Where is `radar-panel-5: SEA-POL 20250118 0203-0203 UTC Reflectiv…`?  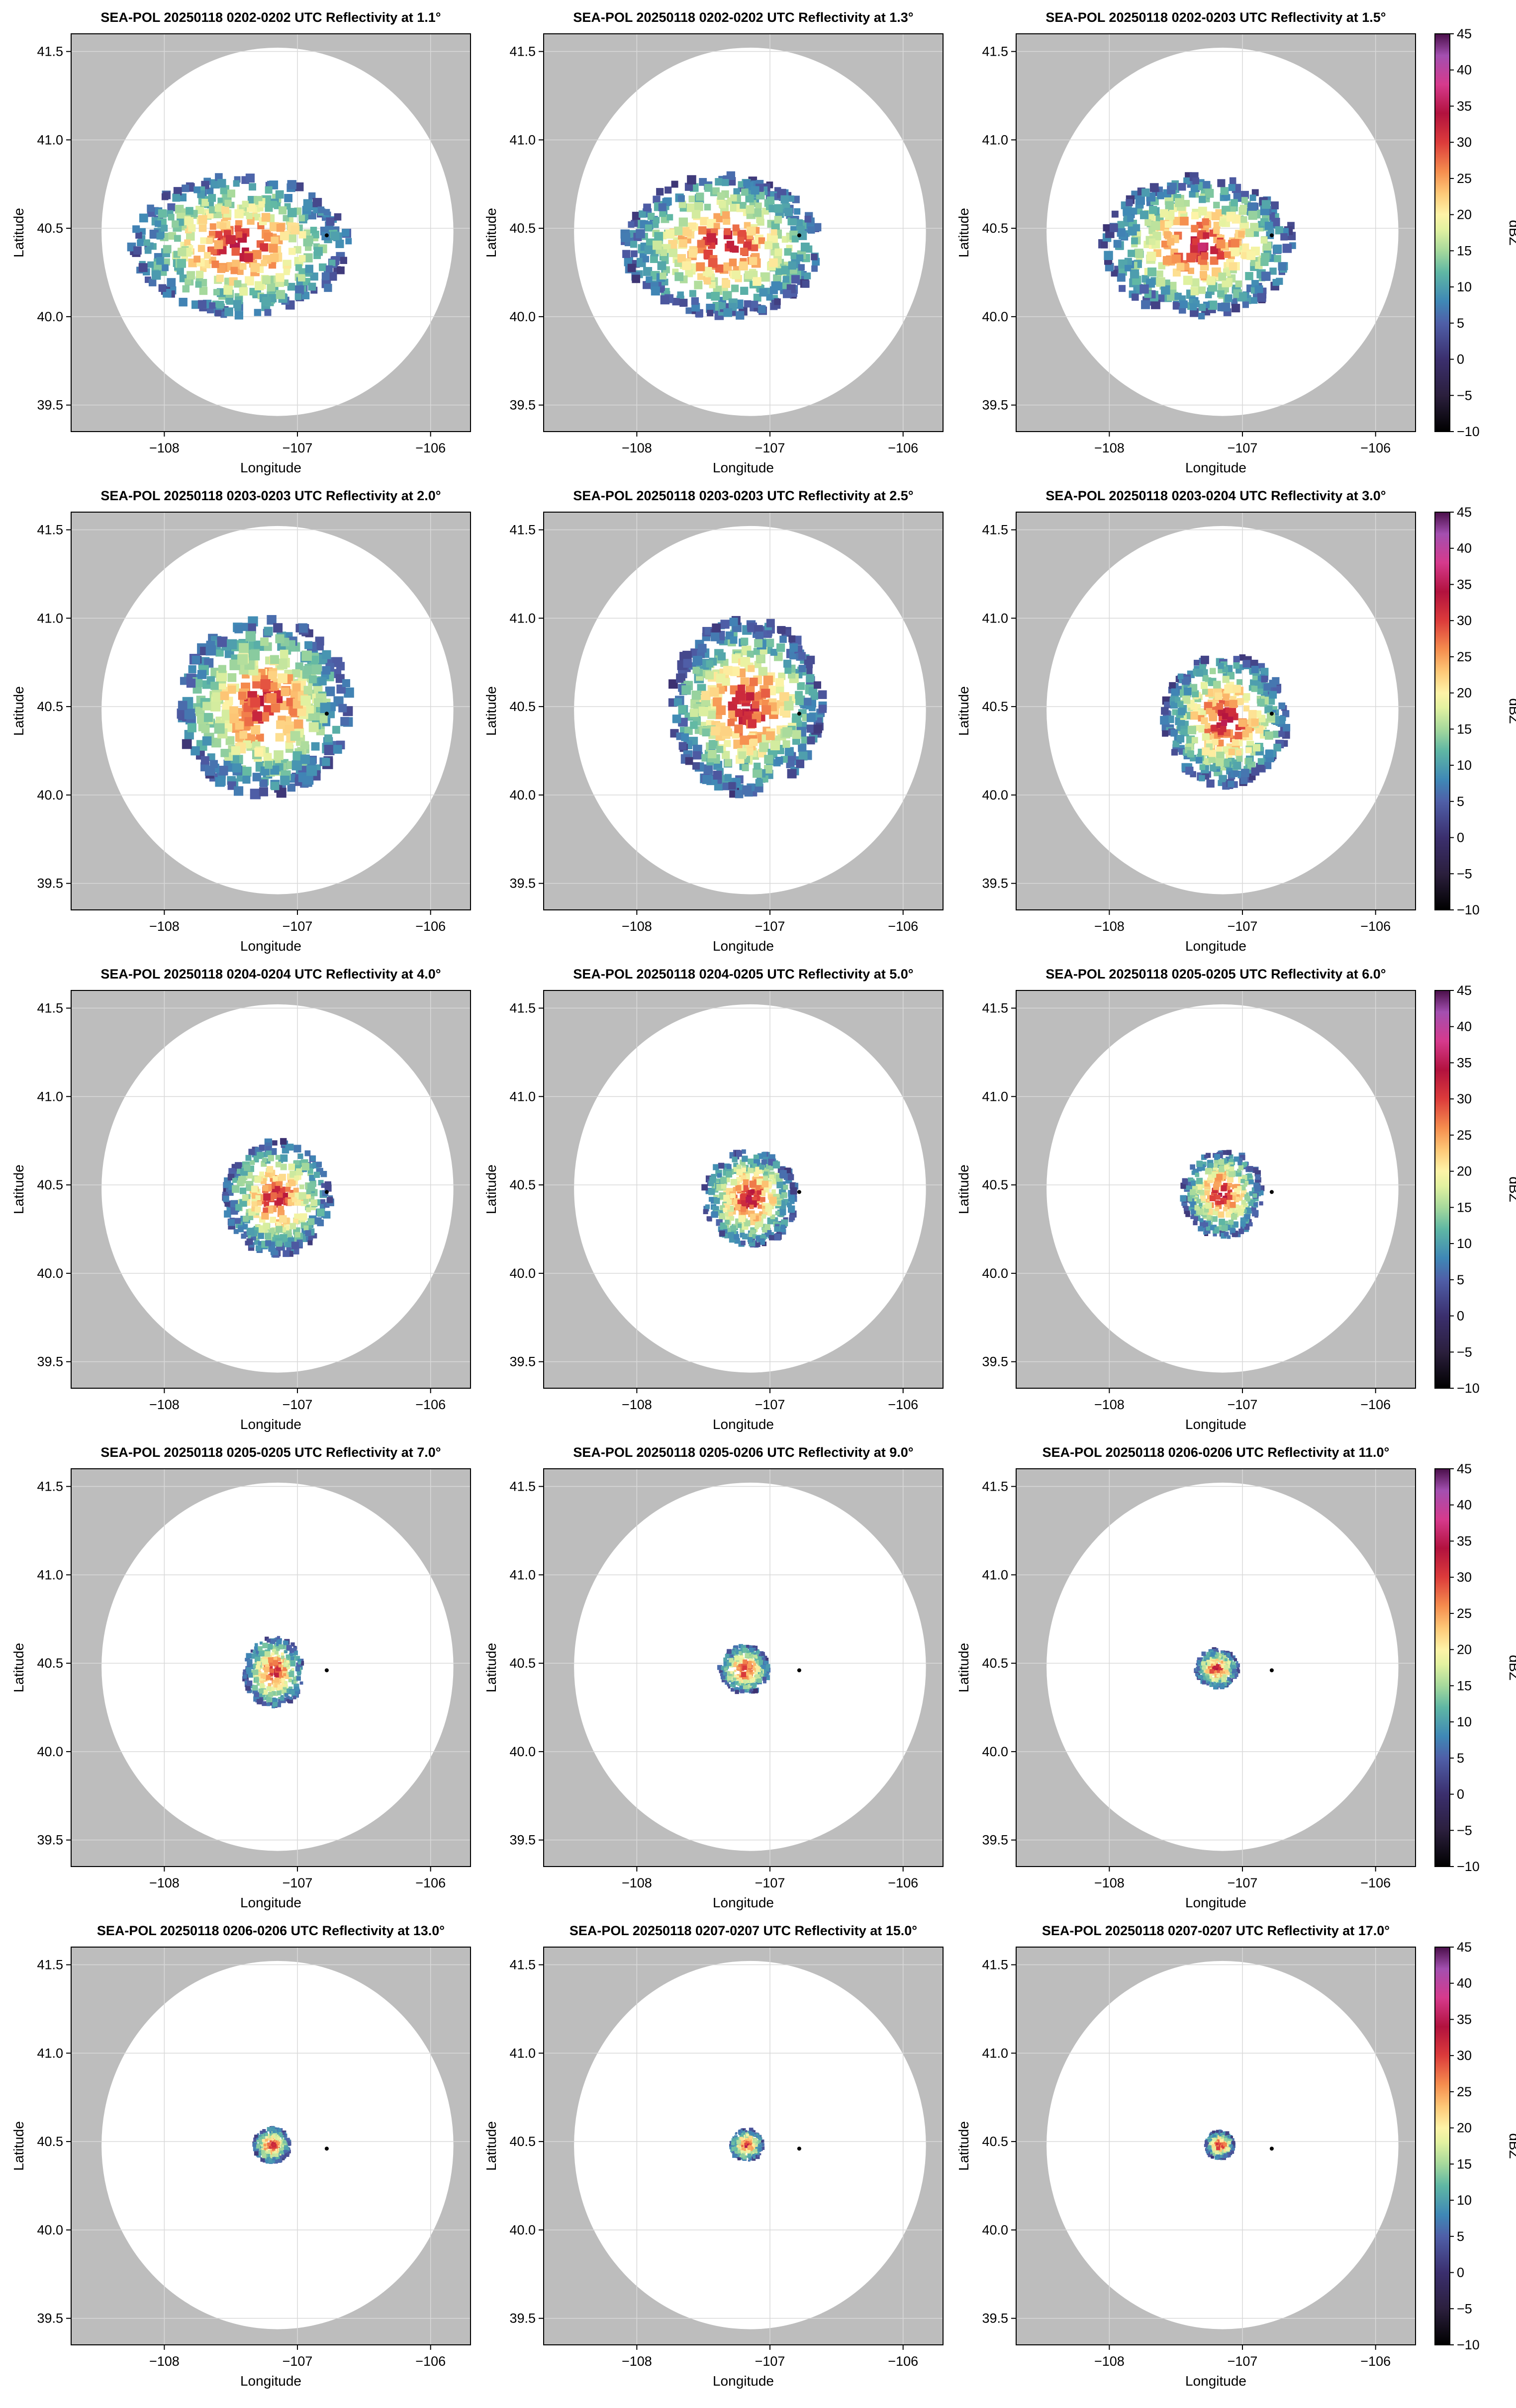
radar-panel-5: SEA-POL 20250118 0203-0203 UTC Reflectiv… is located at coordinates (713, 721).